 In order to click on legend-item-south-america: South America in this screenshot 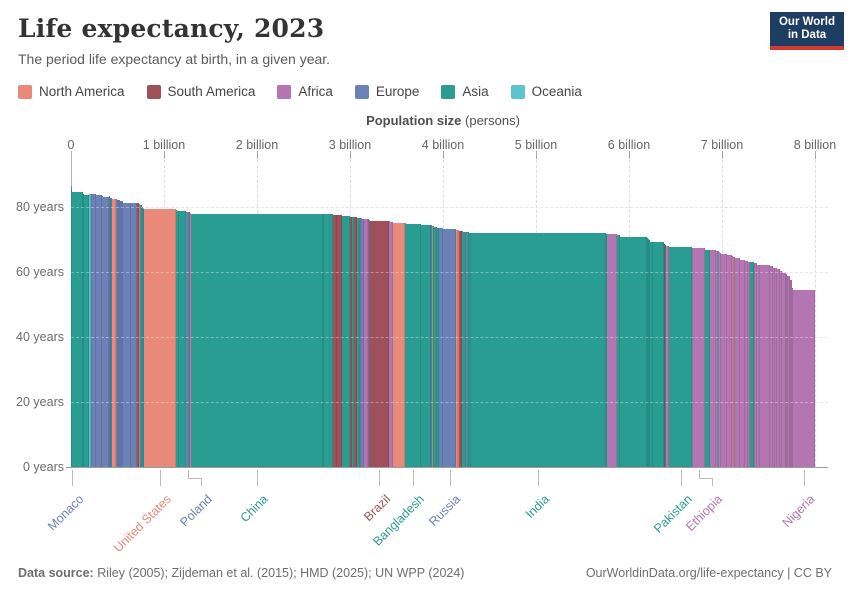, I will do `click(200, 91)`.